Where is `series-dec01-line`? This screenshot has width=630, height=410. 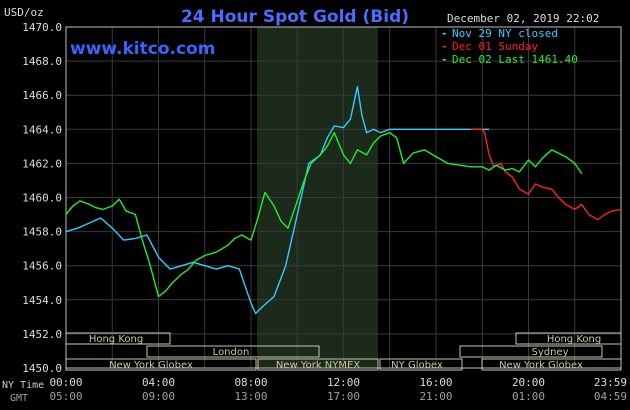
series-dec01-line is located at coordinates (546, 174).